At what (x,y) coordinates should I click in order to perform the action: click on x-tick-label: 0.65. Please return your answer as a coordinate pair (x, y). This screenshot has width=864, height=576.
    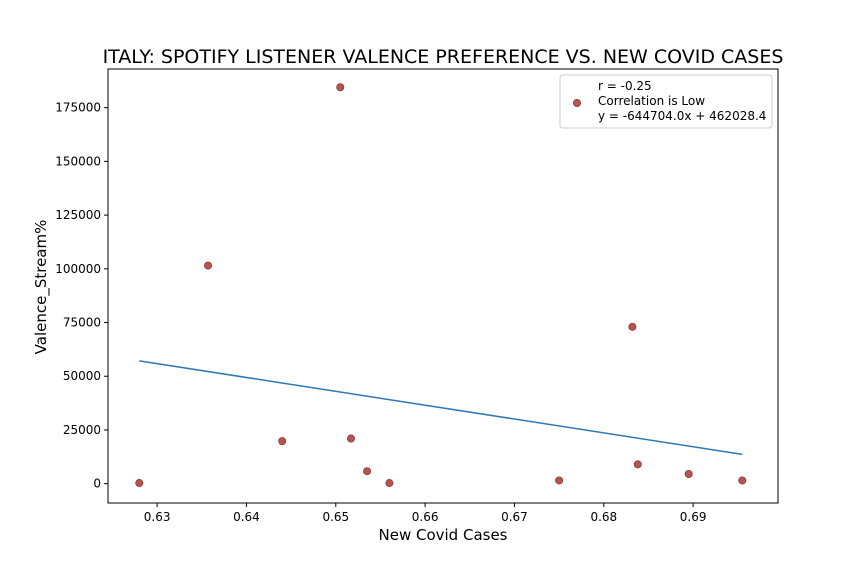
    Looking at the image, I should click on (335, 517).